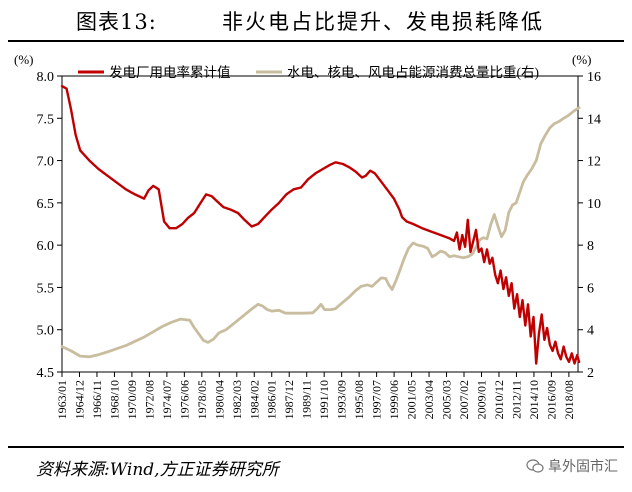  Describe the element at coordinates (237, 399) in the screenshot. I see `x-tick-label: 1982/03` at that location.